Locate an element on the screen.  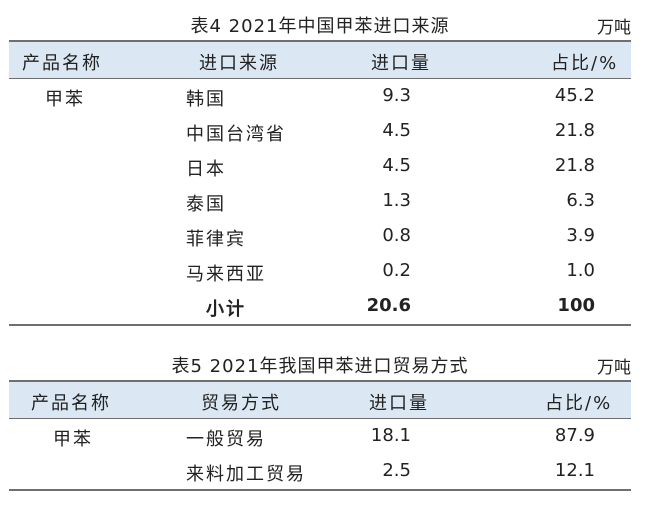
table-row: 甲苯 韩国 9.3 45.2 is located at coordinates (320, 96).